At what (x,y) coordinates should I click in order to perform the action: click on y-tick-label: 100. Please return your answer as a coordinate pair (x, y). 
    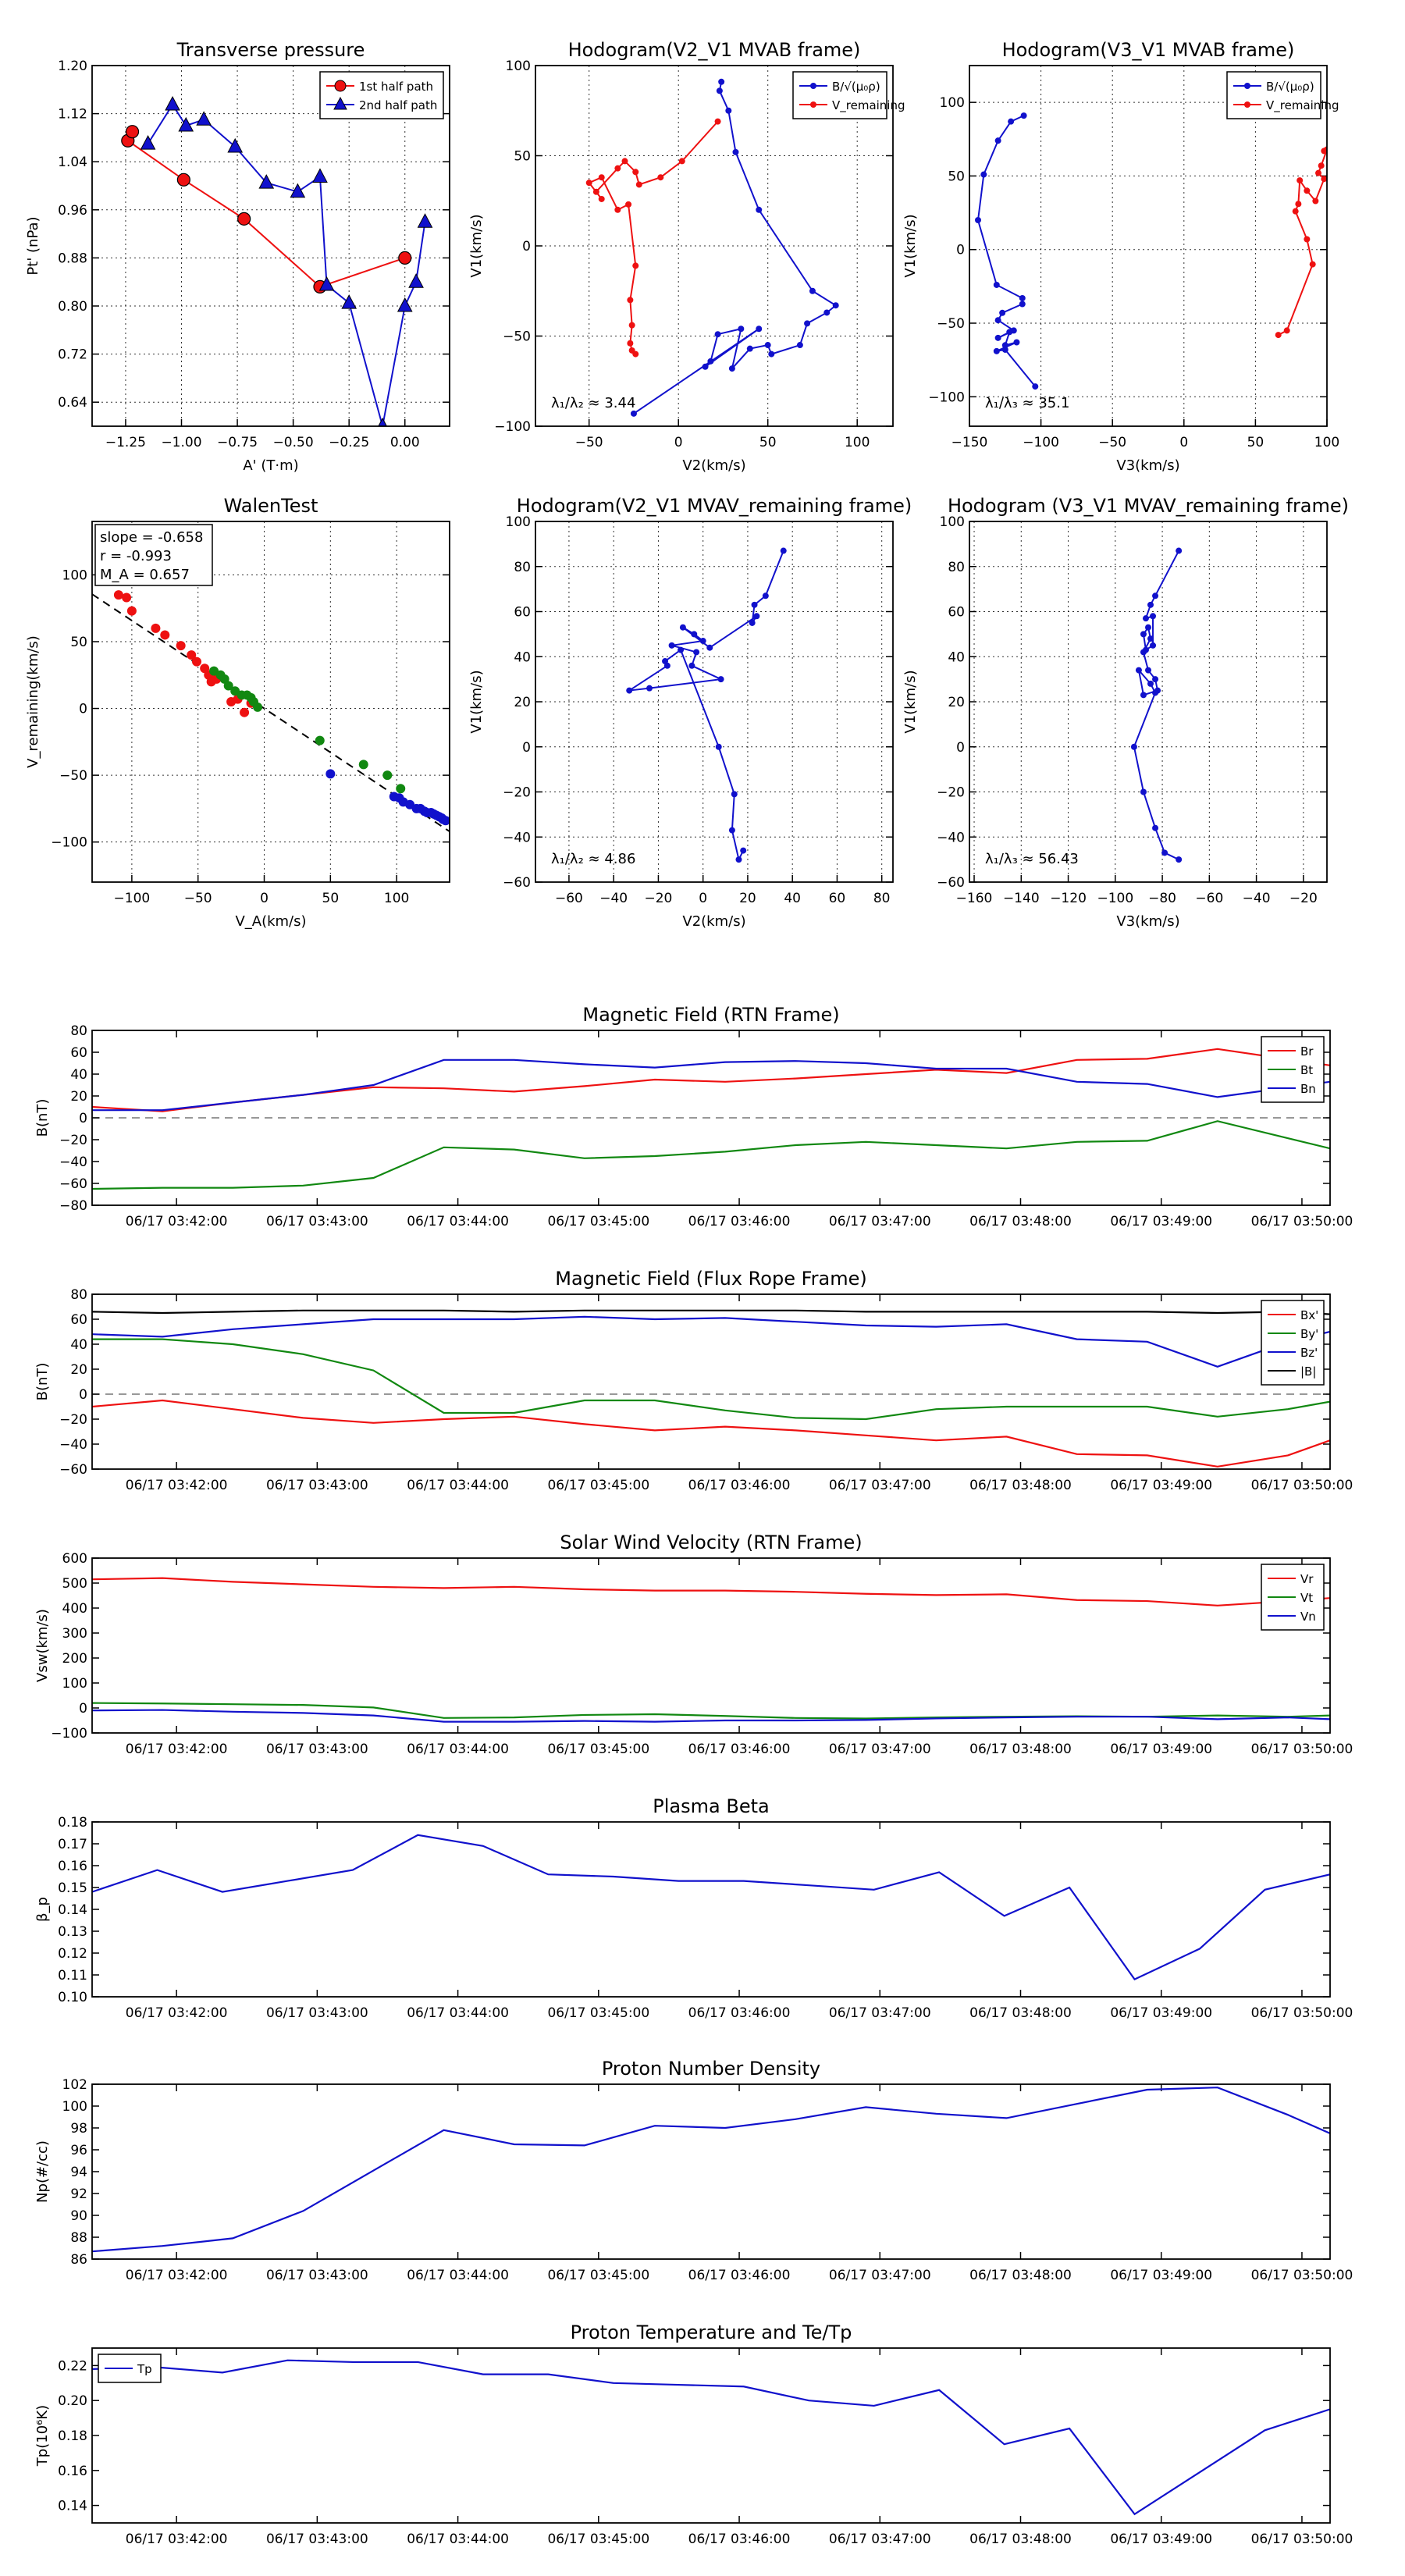
    Looking at the image, I should click on (74, 1684).